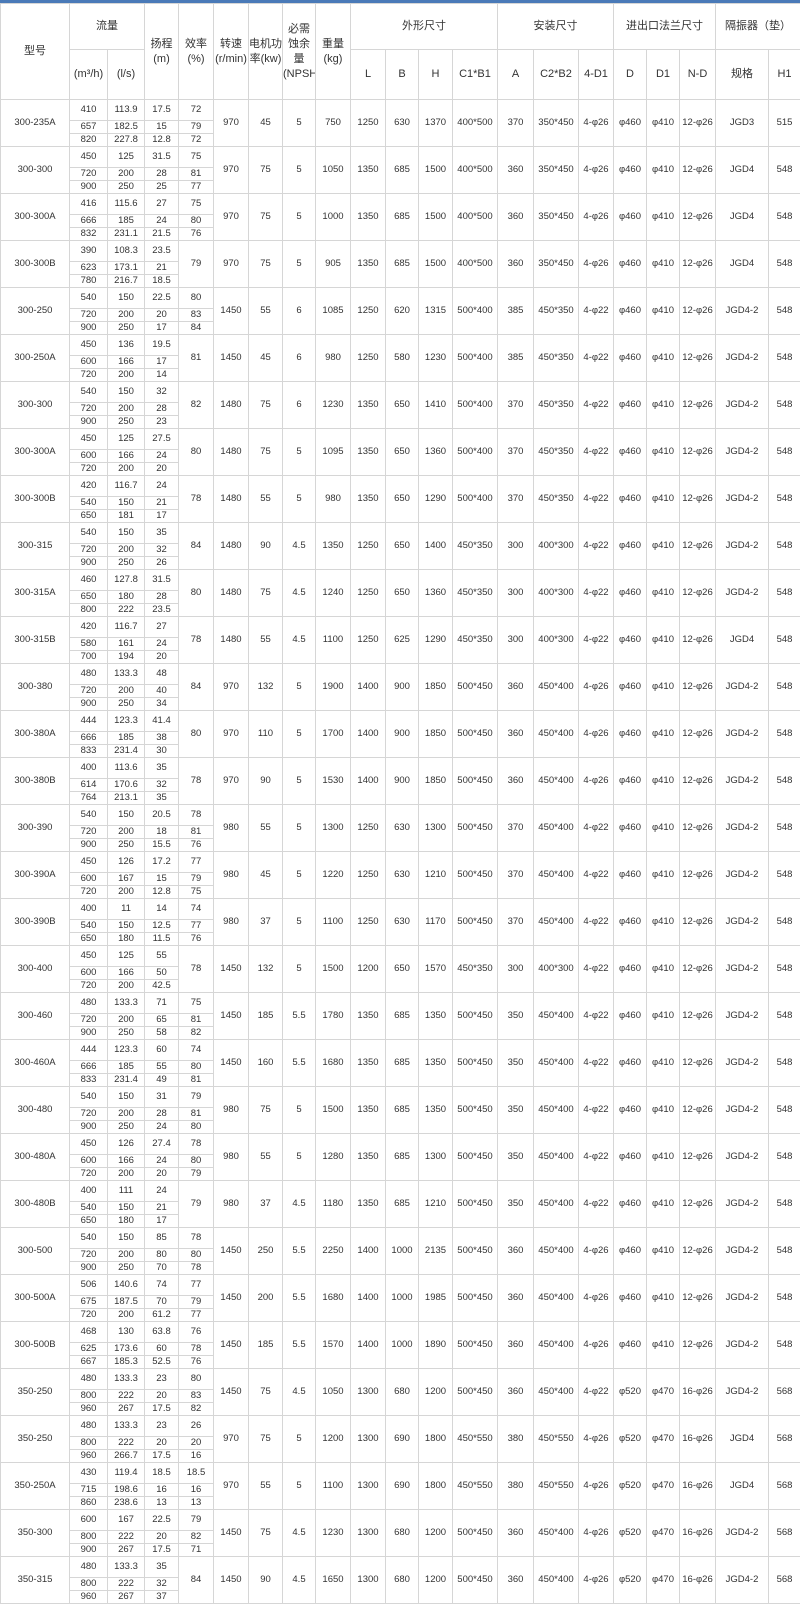 The image size is (800, 1604). What do you see at coordinates (162, 516) in the screenshot?
I see `head-cell: 17` at bounding box center [162, 516].